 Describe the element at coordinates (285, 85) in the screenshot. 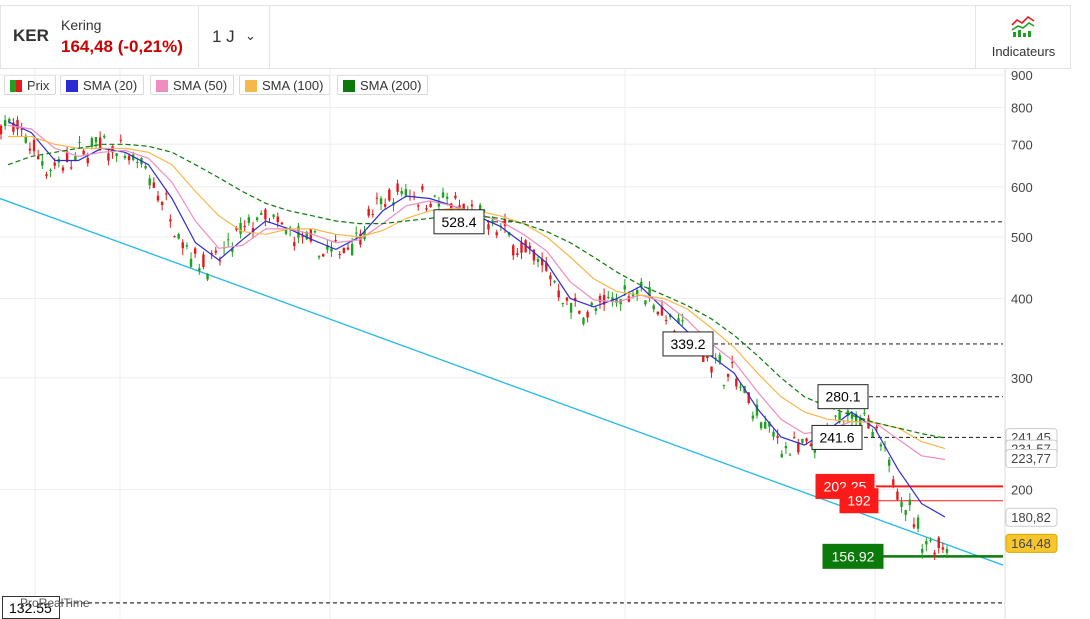

I see `legend-item-sma100: SMA (100)` at that location.